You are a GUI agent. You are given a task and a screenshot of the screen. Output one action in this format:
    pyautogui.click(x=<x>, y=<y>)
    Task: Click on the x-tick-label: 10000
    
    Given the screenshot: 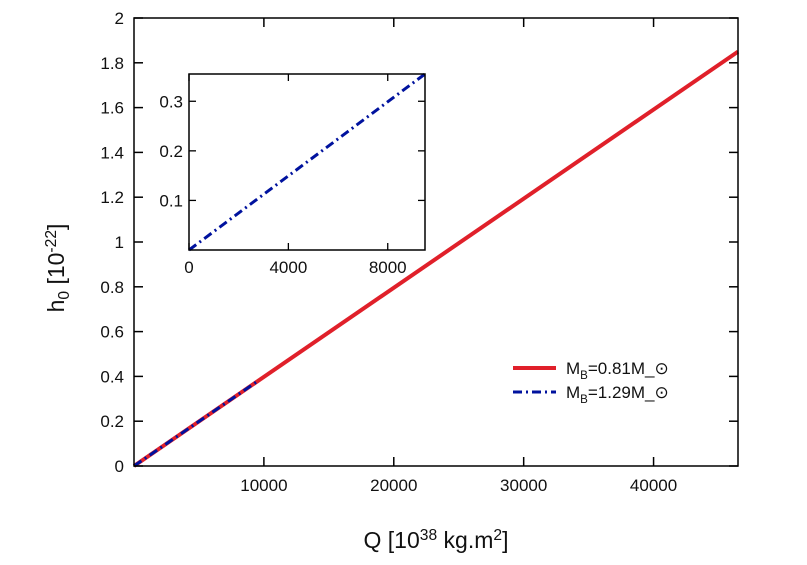 What is the action you would take?
    pyautogui.click(x=263, y=485)
    